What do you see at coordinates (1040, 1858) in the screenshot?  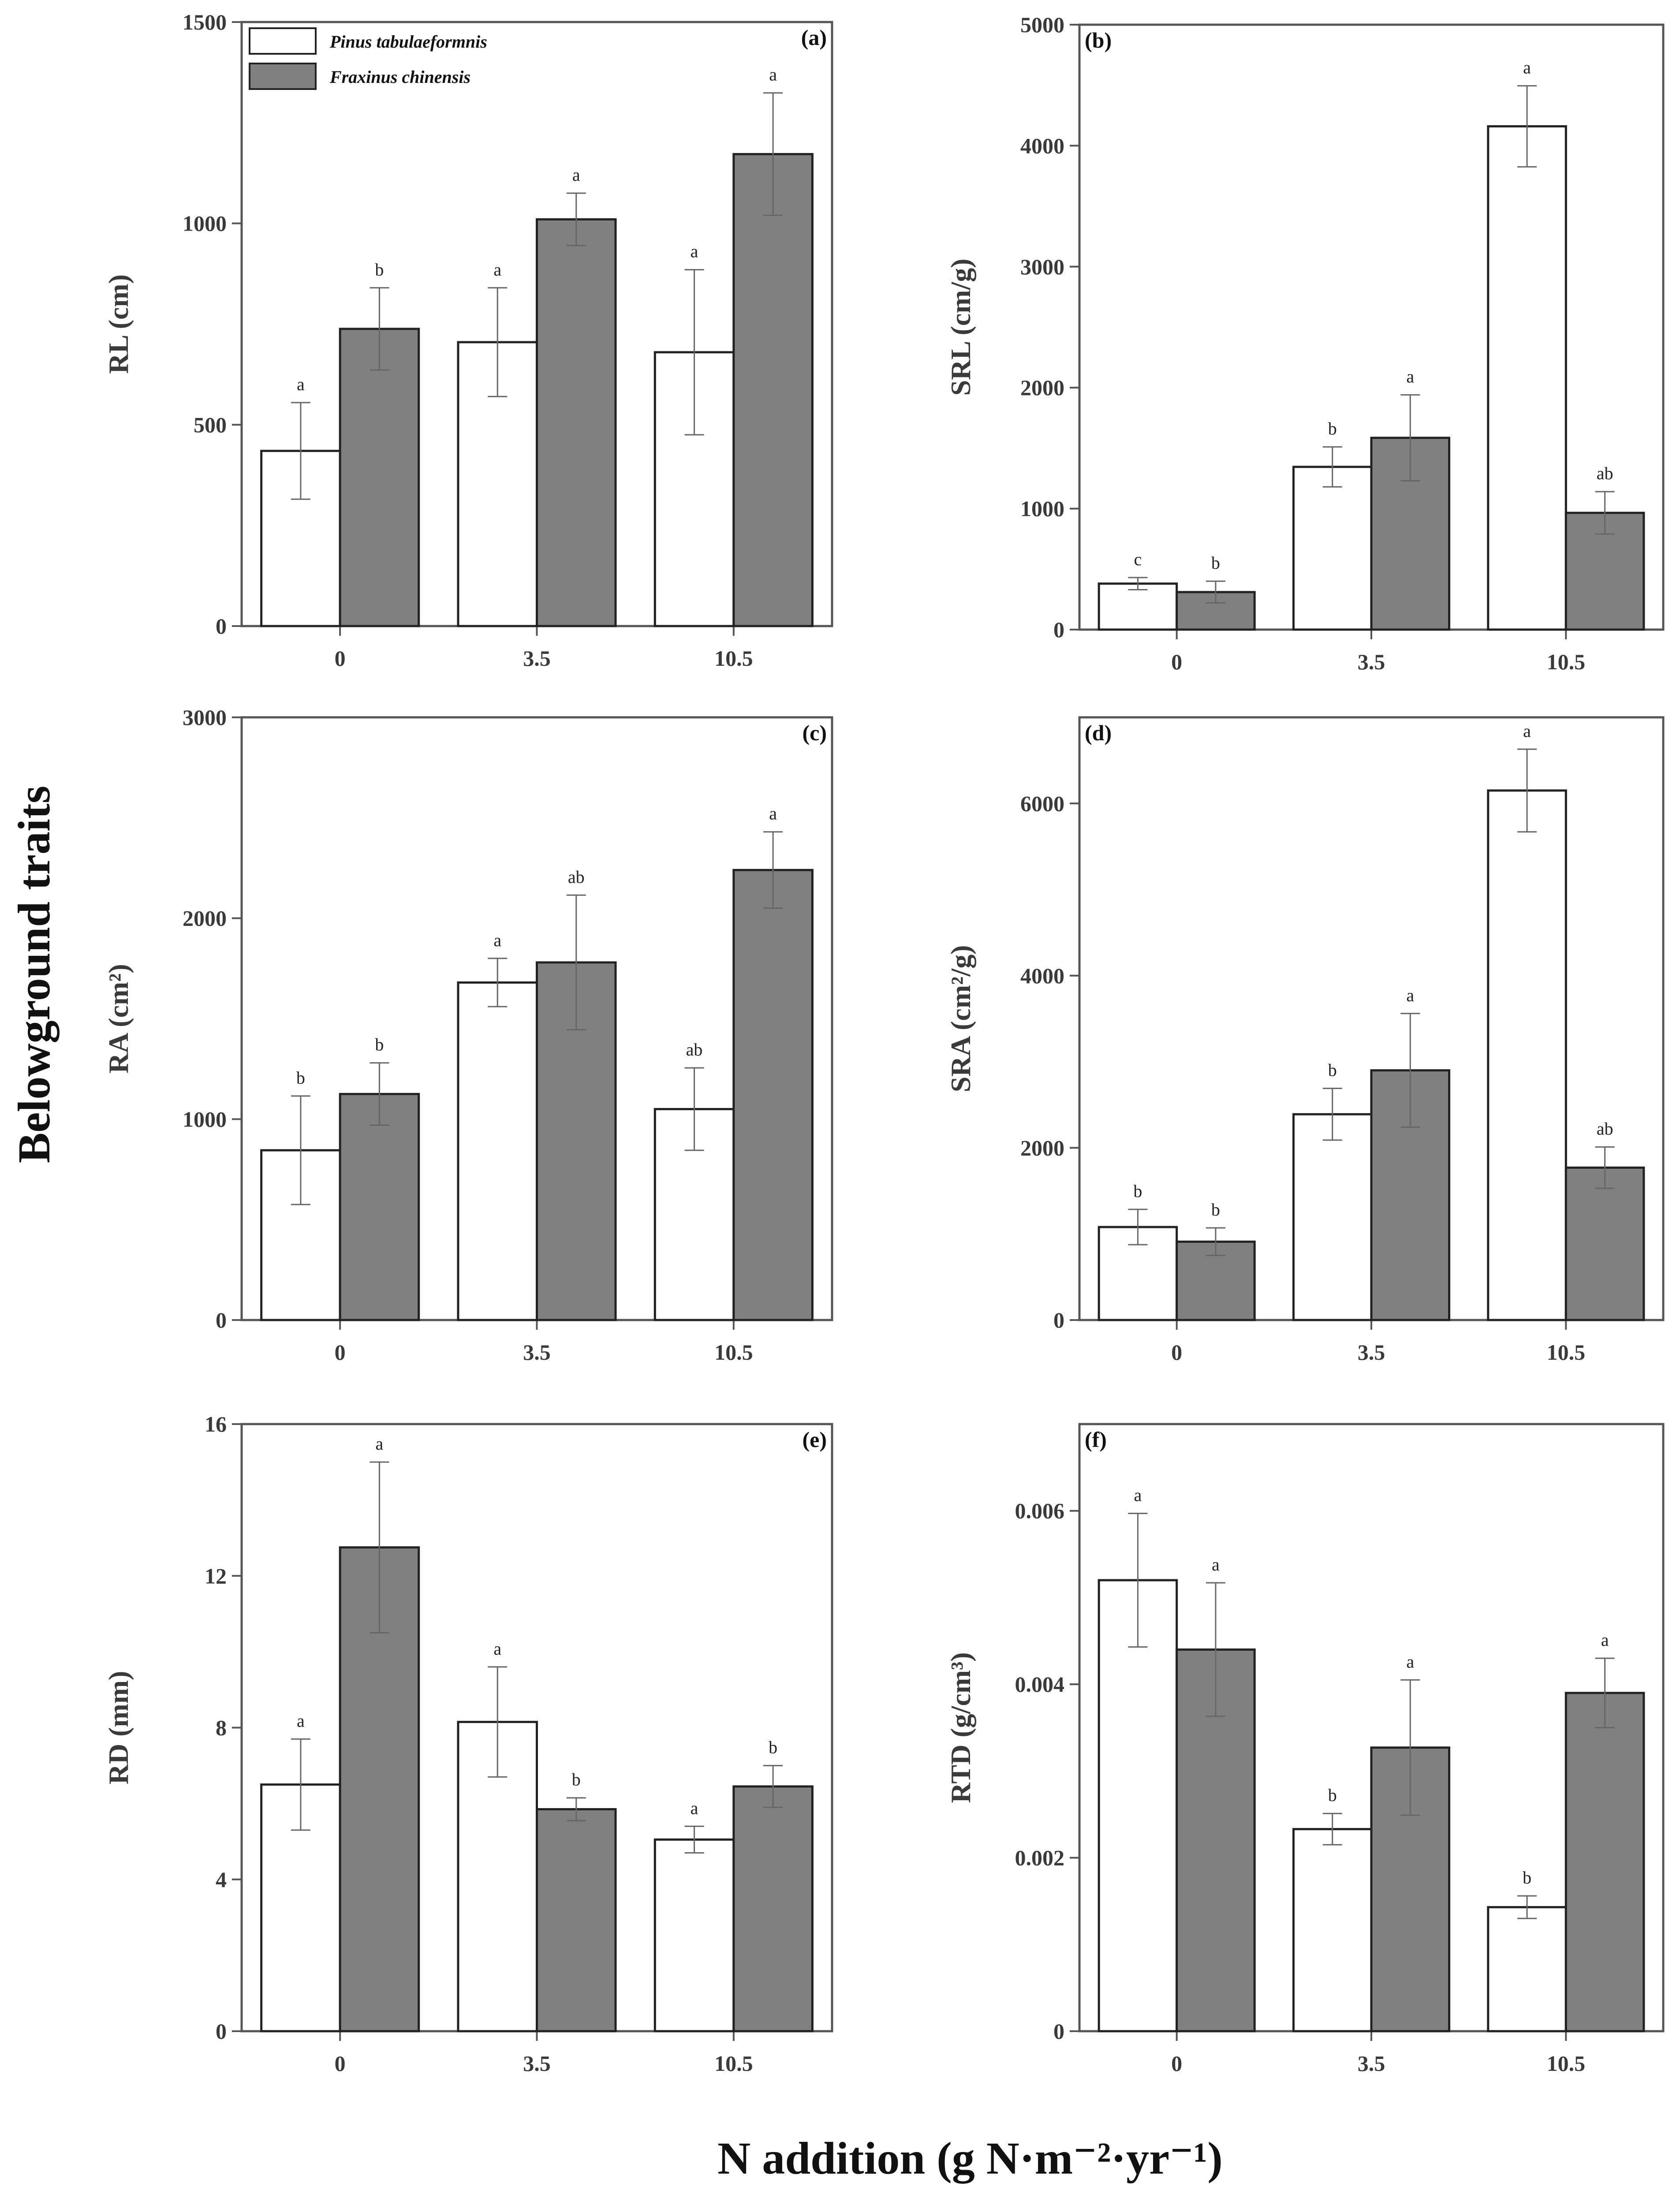 I see `y-tick-label: 0.002` at bounding box center [1040, 1858].